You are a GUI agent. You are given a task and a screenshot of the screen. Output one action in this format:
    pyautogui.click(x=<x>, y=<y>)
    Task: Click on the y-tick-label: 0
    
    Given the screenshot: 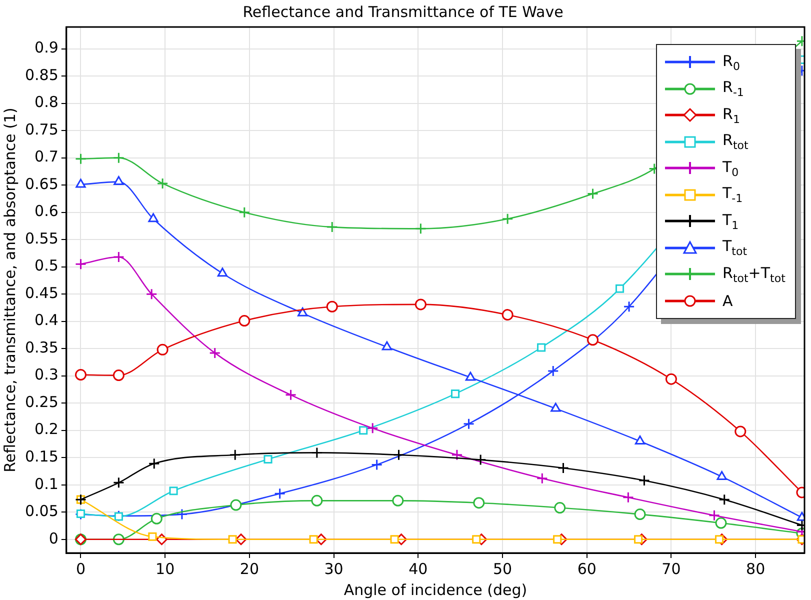 What is the action you would take?
    pyautogui.click(x=53, y=538)
    